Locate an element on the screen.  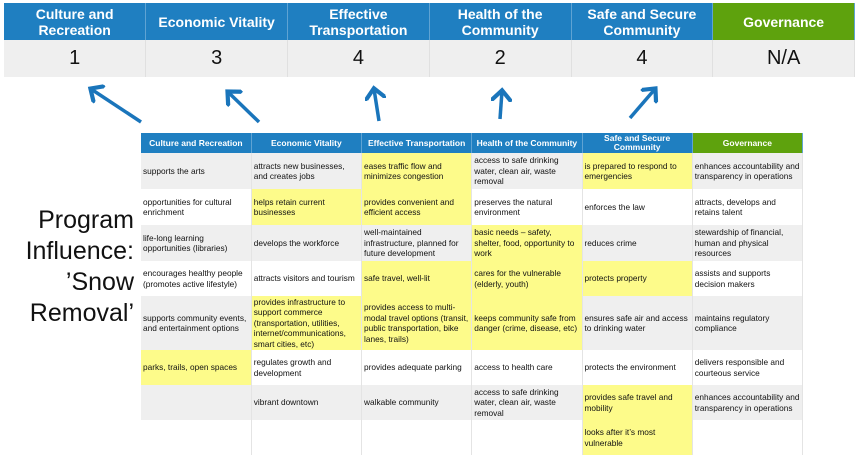
grid-cell: opportunities for cultural enrichment is located at coordinates (196, 207).